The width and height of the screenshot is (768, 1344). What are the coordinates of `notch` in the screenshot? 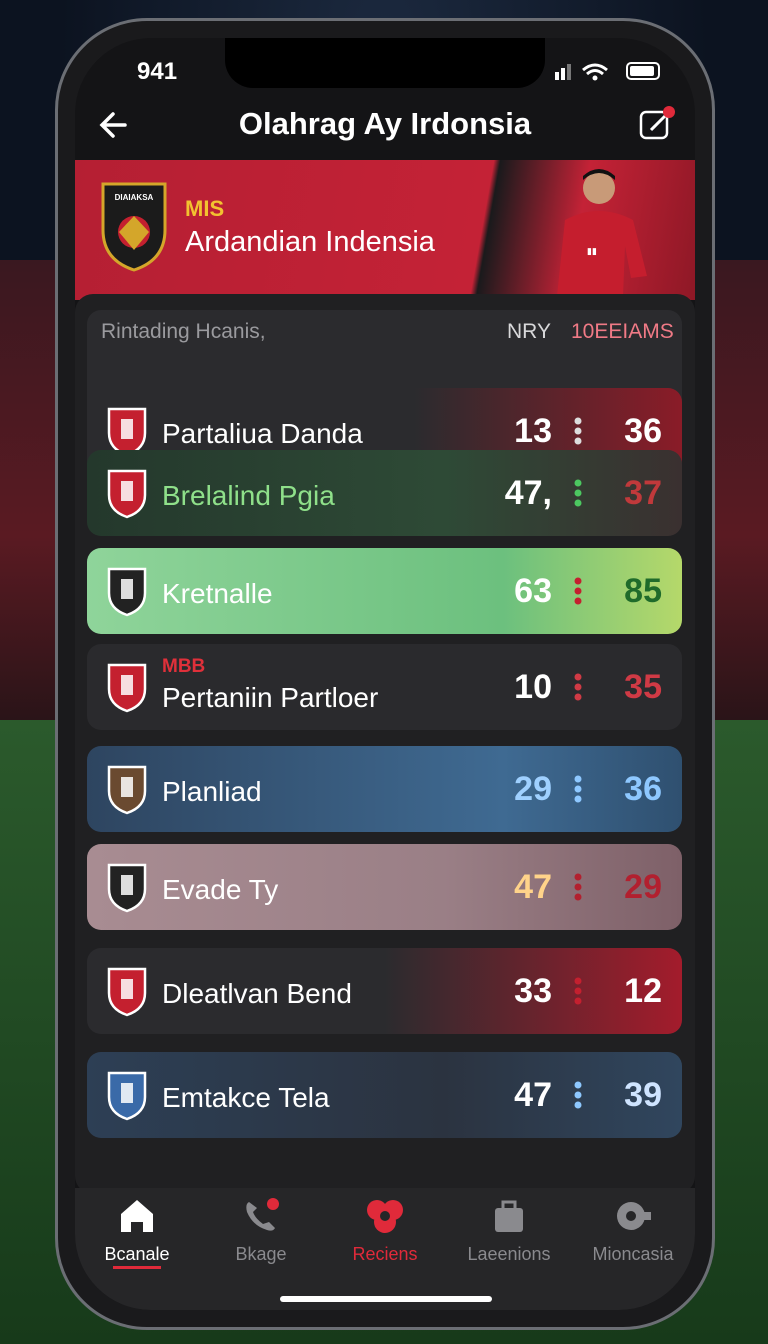 It's located at (385, 63).